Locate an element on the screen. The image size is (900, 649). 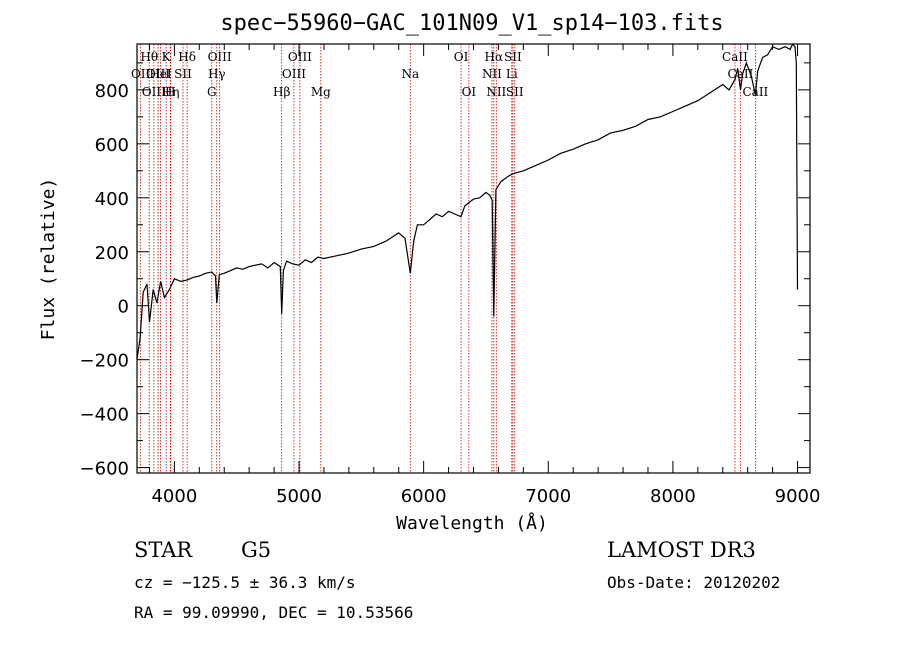
y-tick-label: 0 is located at coordinates (123, 307).